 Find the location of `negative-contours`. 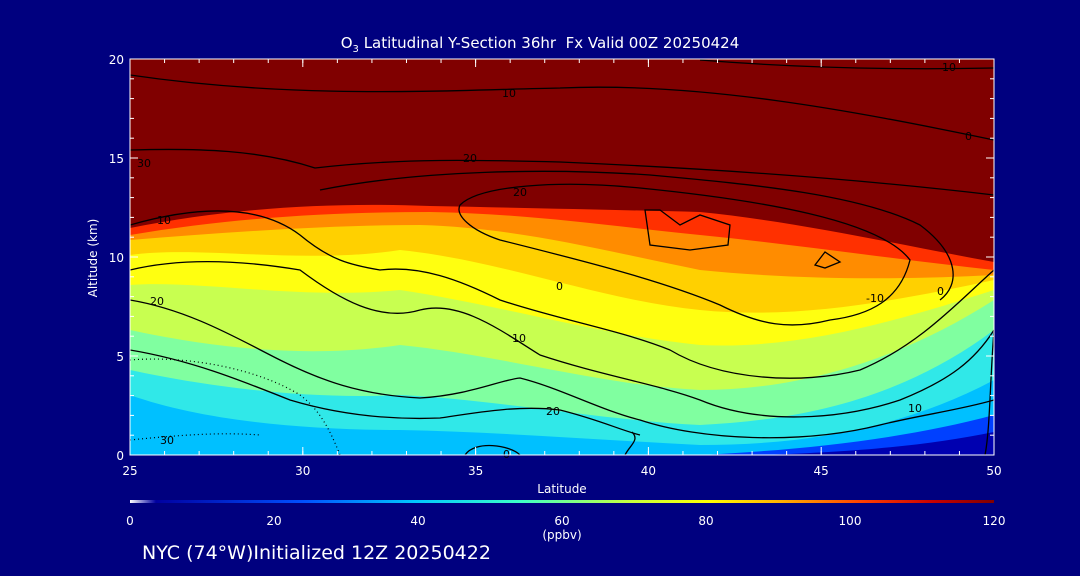

negative-contours is located at coordinates (235, 406).